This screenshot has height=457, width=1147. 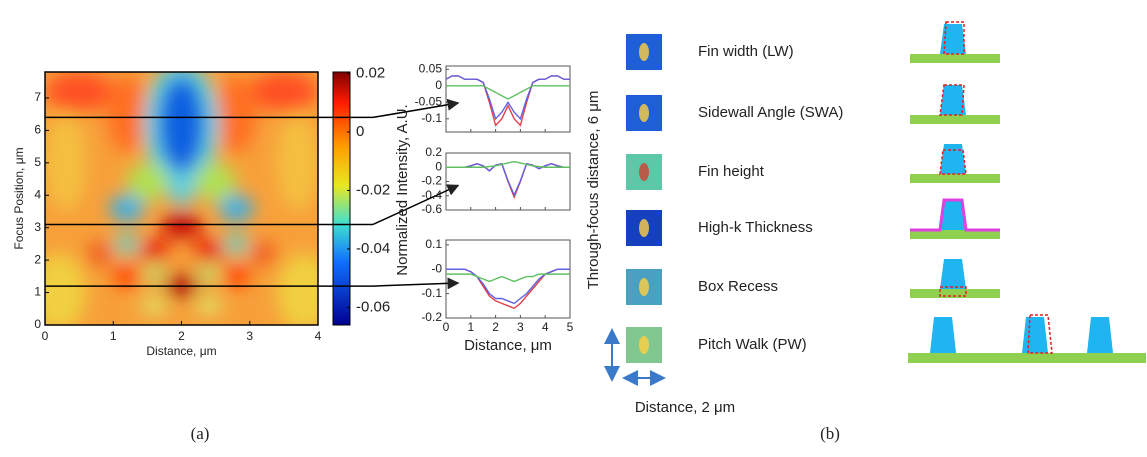 I want to click on y-axis-label: Through-focus distance, 6 μm, so click(x=593, y=190).